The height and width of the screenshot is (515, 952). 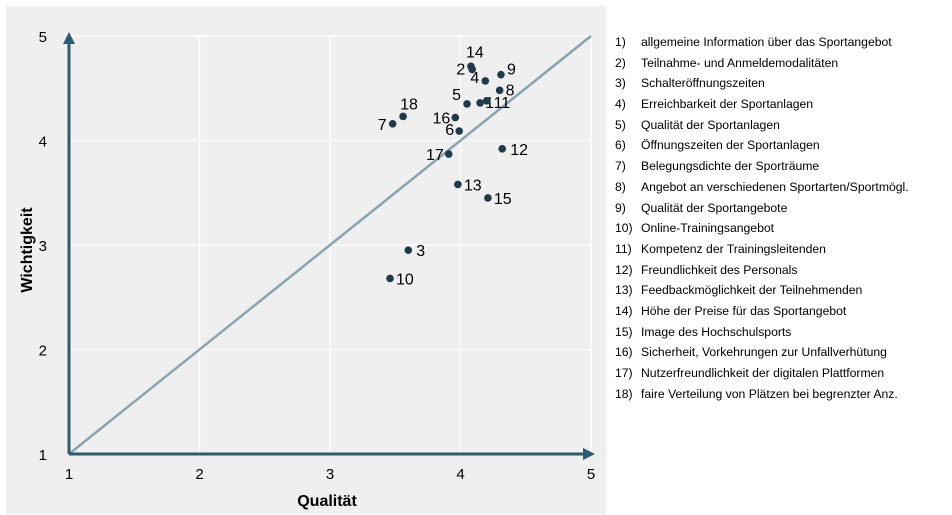 What do you see at coordinates (460, 474) in the screenshot?
I see `x-tick-label: 4` at bounding box center [460, 474].